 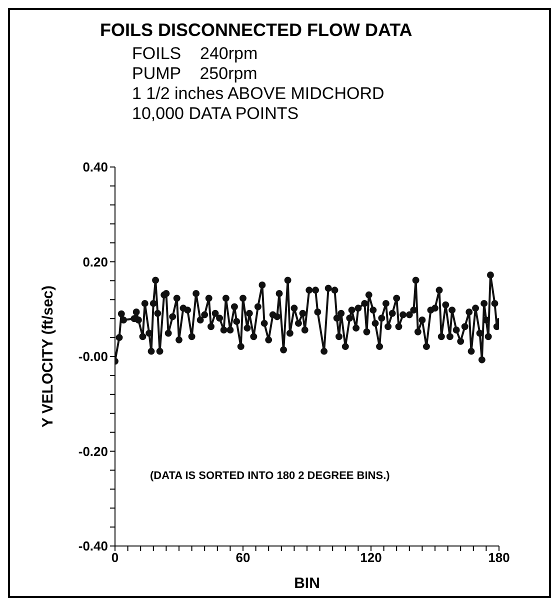 What do you see at coordinates (270, 476) in the screenshot?
I see `annotation: (DATA IS SORTED INTO 180 2 DEGREE BINS.)` at bounding box center [270, 476].